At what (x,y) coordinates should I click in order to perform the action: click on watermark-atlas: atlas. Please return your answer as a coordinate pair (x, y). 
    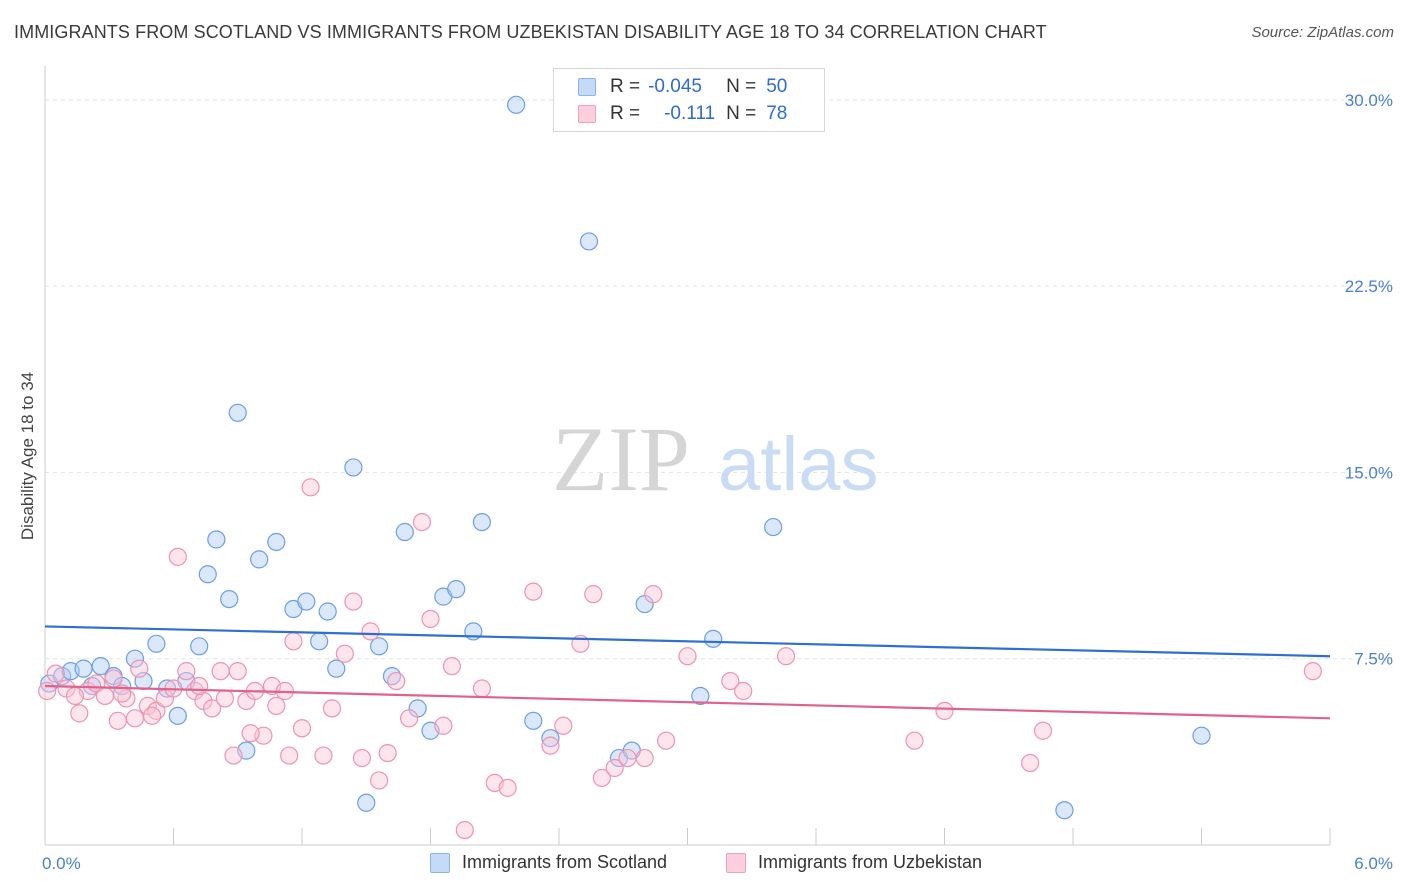
    Looking at the image, I should click on (798, 464).